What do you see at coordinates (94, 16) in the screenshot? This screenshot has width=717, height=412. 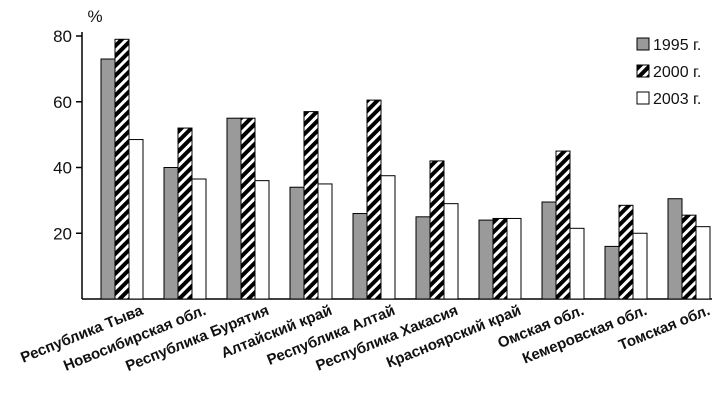 I see `y-axis-label: %` at bounding box center [94, 16].